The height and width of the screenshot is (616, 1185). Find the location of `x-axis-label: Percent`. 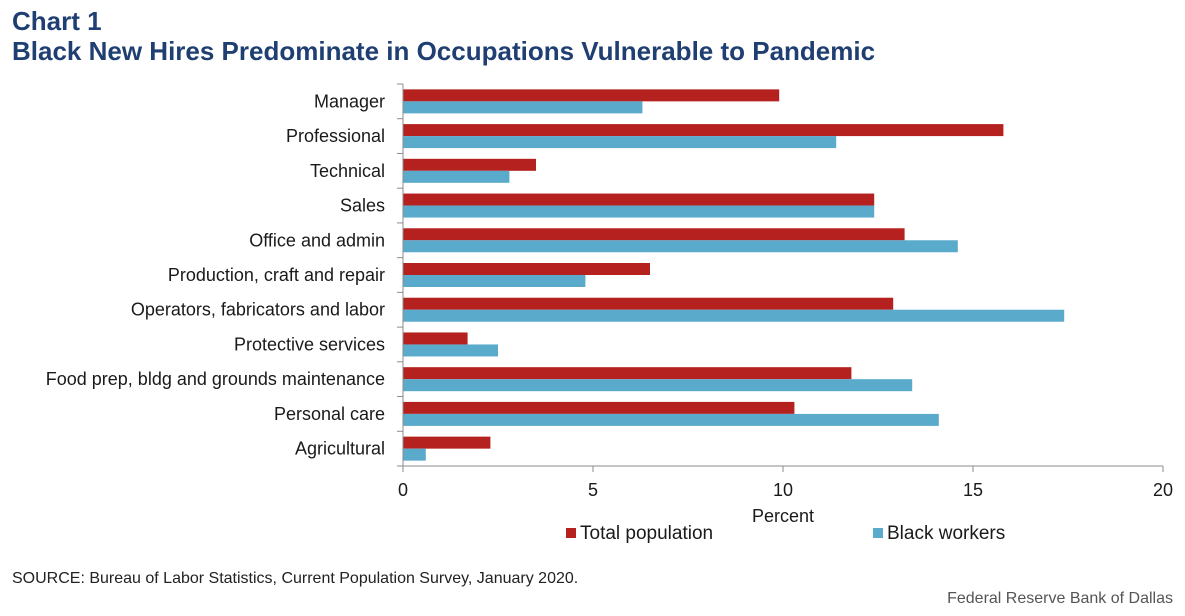

x-axis-label: Percent is located at coordinates (783, 516).